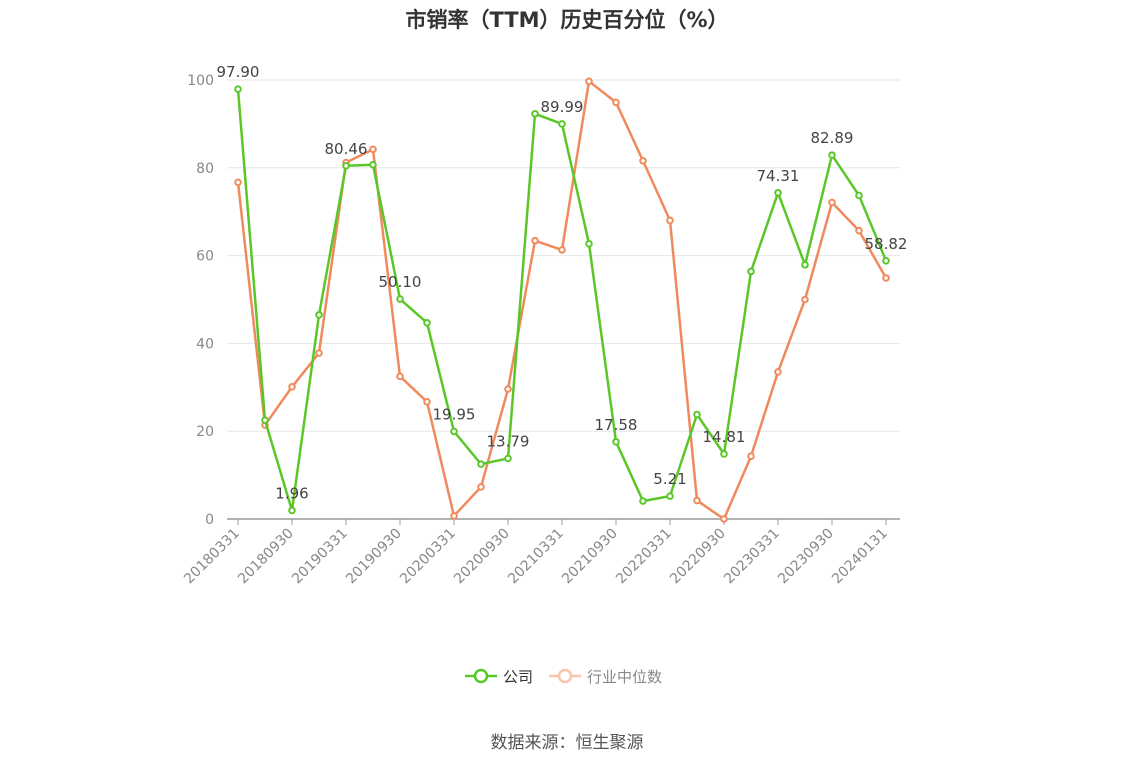 Image resolution: width=1134 pixels, height=766 pixels. What do you see at coordinates (624, 677) in the screenshot?
I see `legend-label: 行业中位数` at bounding box center [624, 677].